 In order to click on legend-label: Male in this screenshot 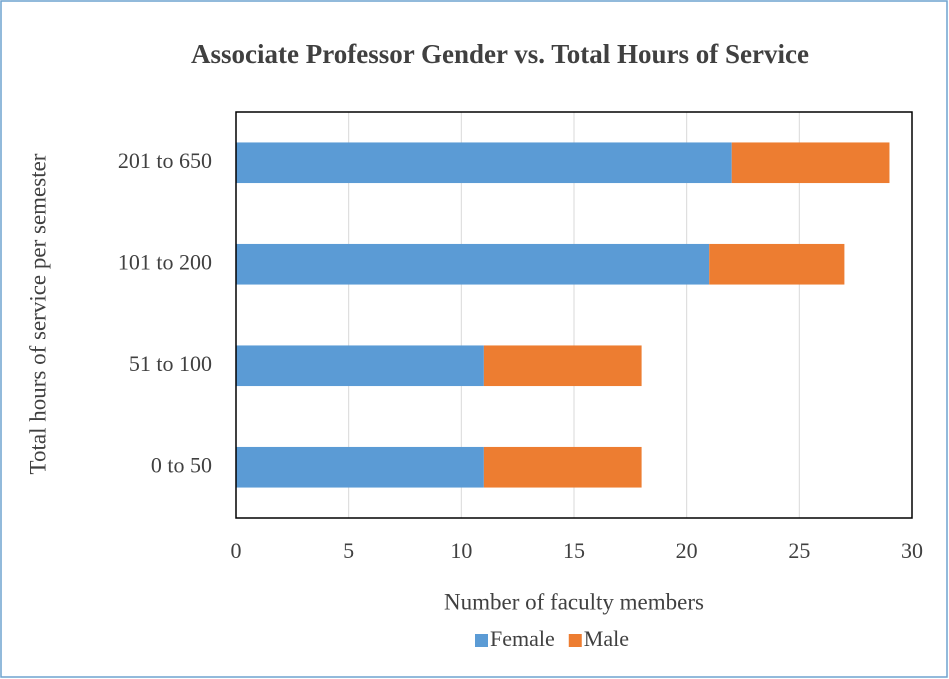, I will do `click(606, 638)`.